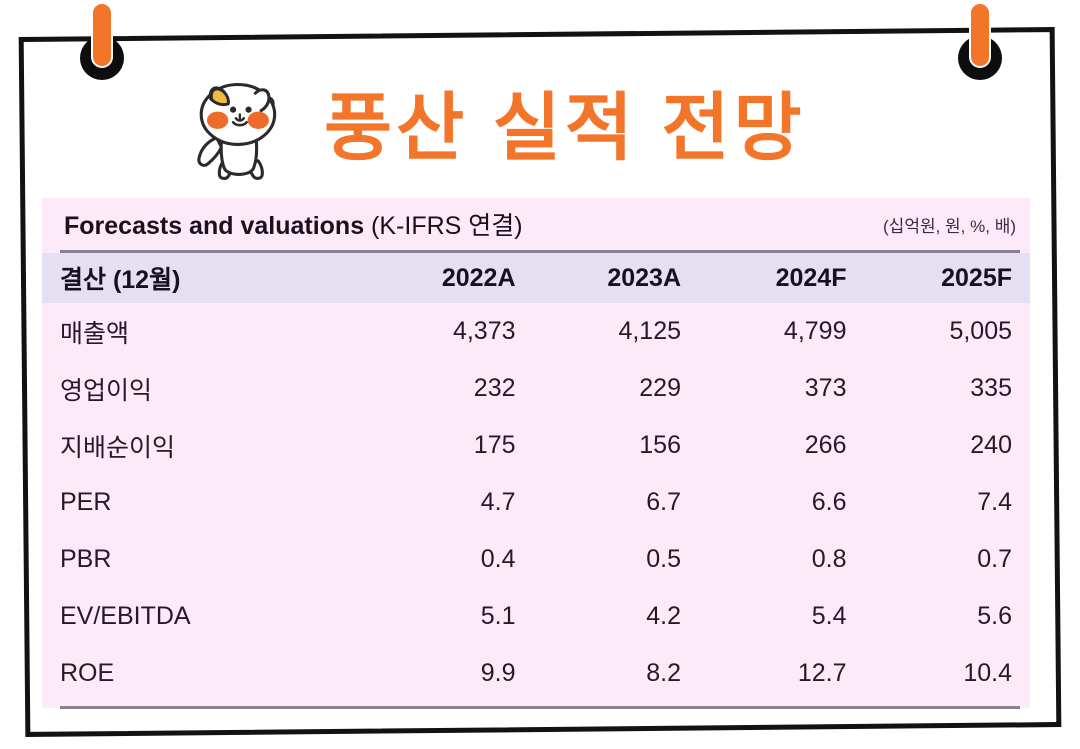 The height and width of the screenshot is (749, 1080). What do you see at coordinates (782, 388) in the screenshot?
I see `row-value: 373` at bounding box center [782, 388].